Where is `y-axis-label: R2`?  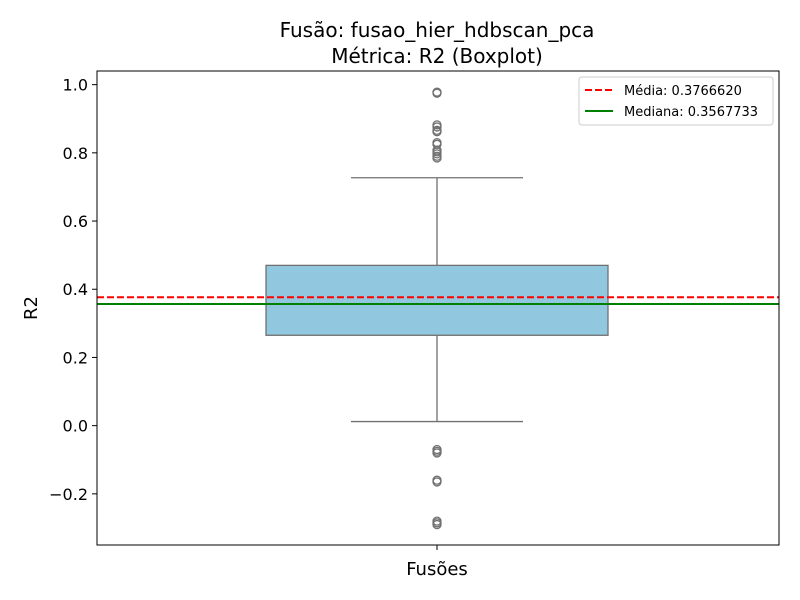
y-axis-label: R2 is located at coordinates (31, 308).